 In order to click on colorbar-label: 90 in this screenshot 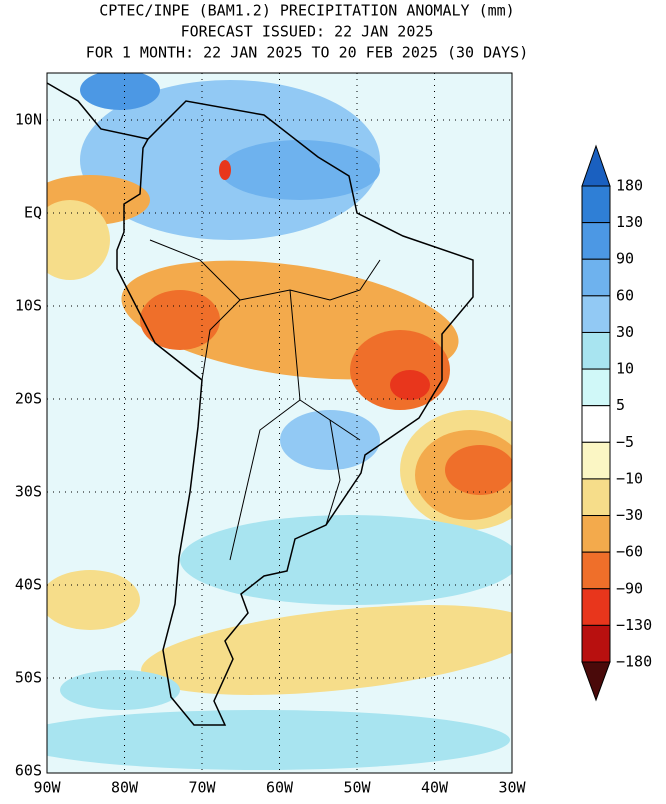, I will do `click(625, 259)`.